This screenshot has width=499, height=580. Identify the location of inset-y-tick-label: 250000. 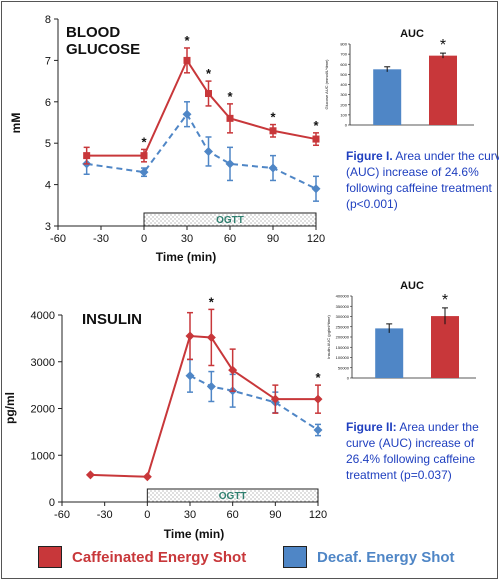
(343, 326).